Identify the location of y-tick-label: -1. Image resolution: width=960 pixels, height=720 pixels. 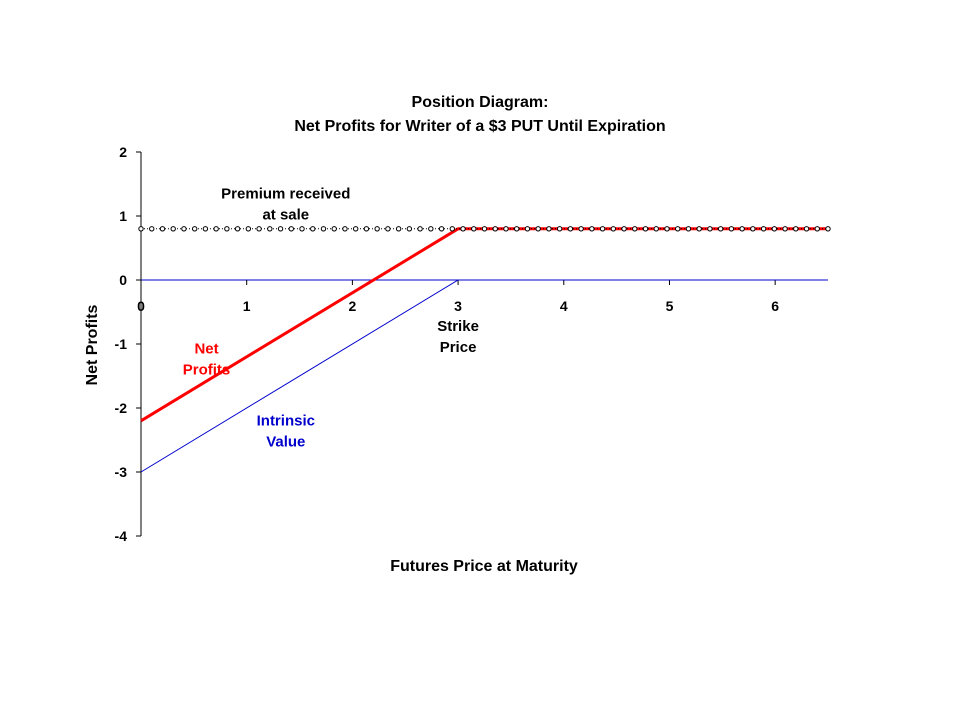
(121, 344).